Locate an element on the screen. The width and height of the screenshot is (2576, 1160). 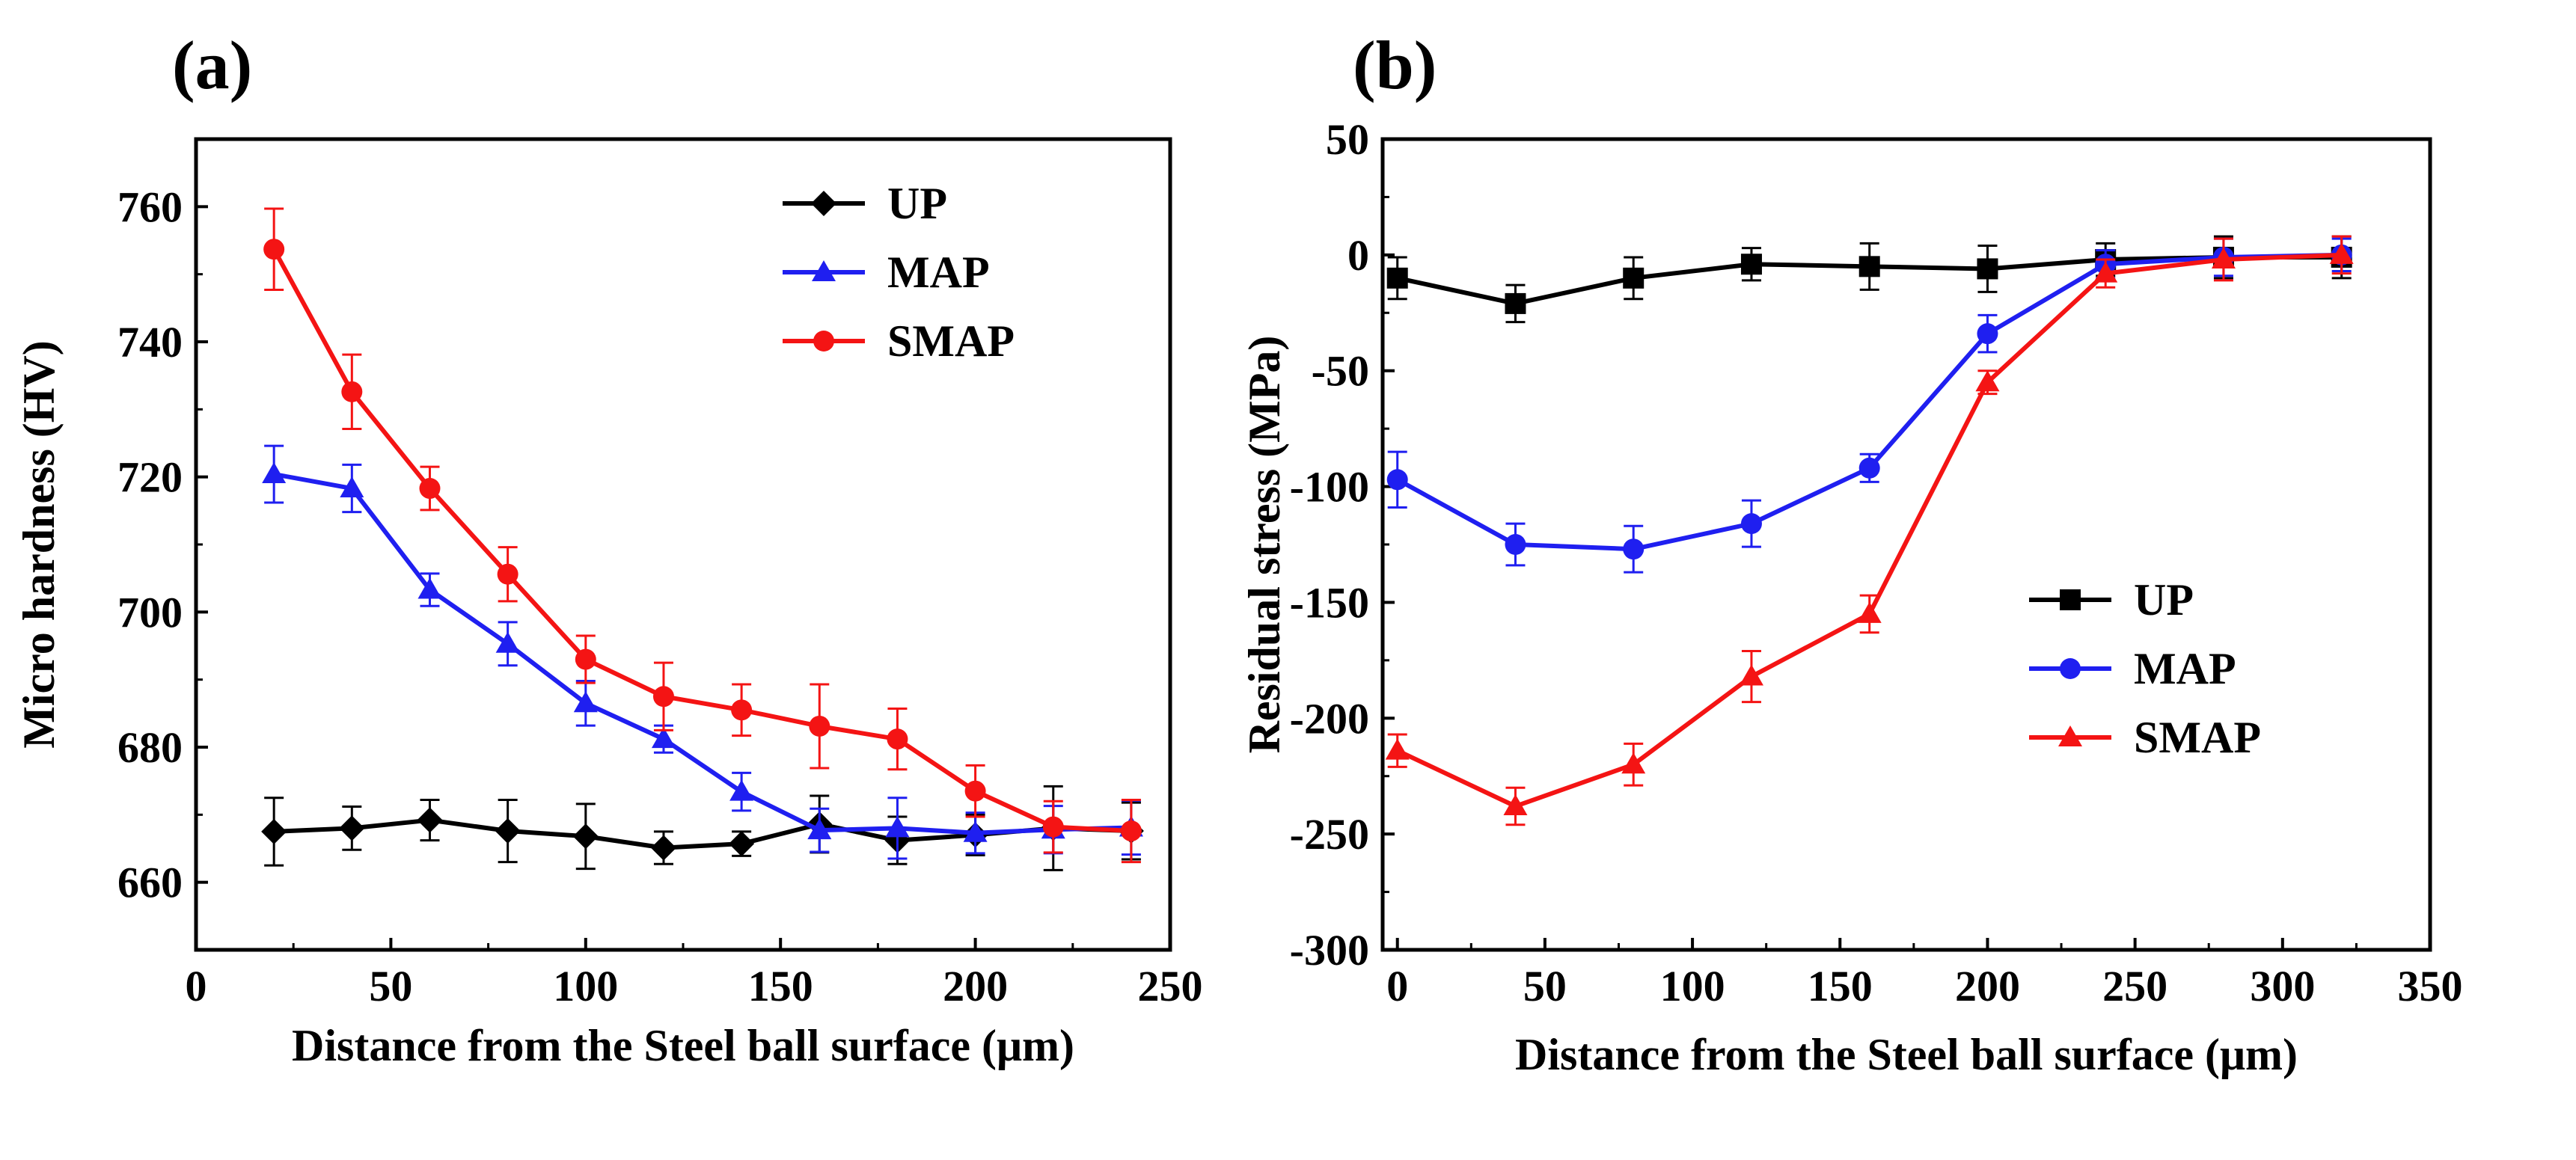
y-axis-title: Micro hardness (HV) is located at coordinates (39, 544).